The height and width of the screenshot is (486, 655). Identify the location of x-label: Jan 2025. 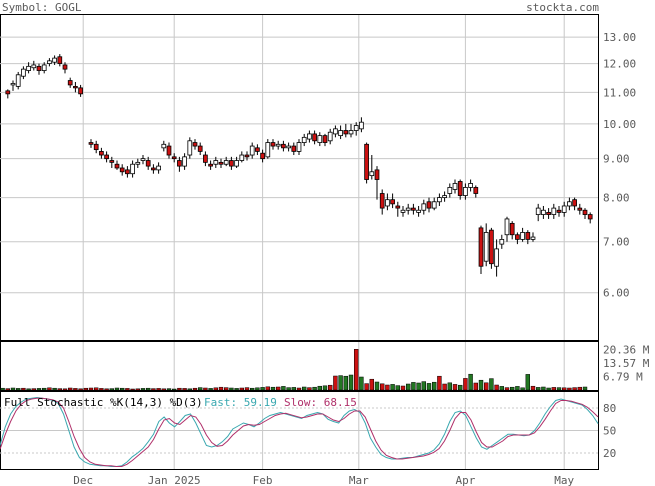
(174, 480).